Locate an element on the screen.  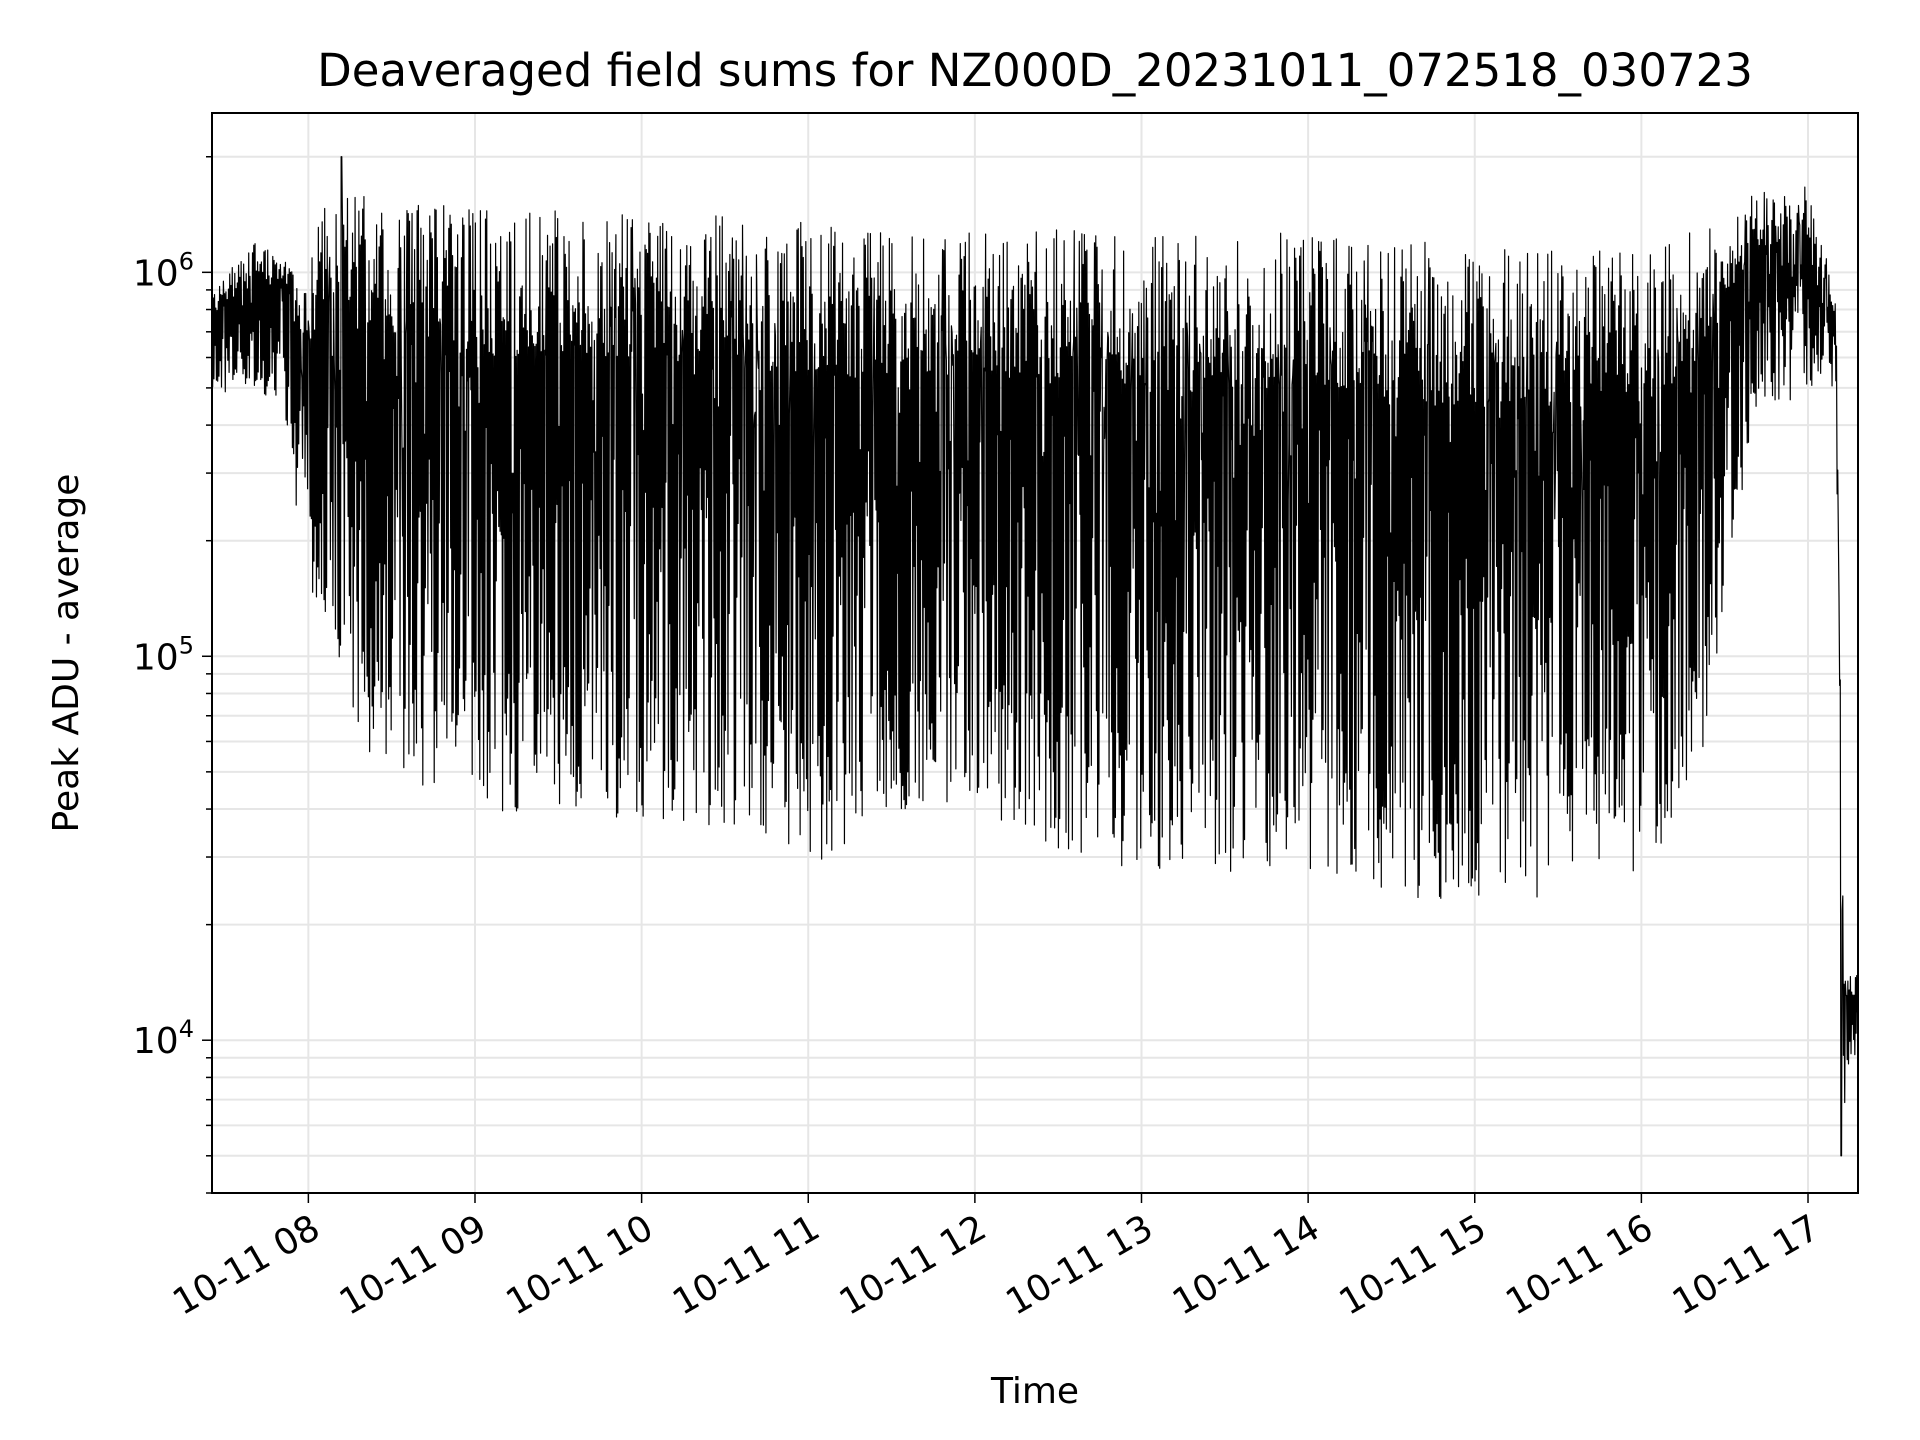
x-tick-label: 10-11 12 is located at coordinates (913, 1265).